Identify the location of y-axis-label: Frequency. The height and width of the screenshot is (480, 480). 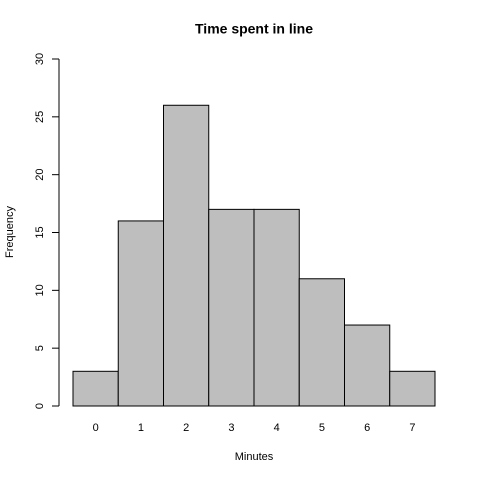
(10, 232).